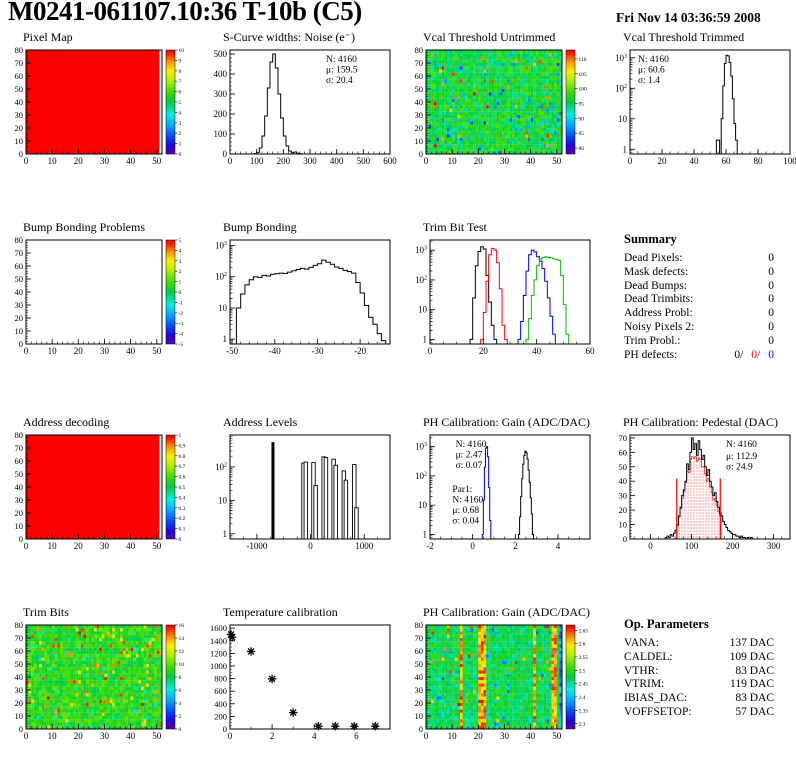 The image size is (796, 772). Describe the element at coordinates (751, 643) in the screenshot. I see `op-parameters-row-value: 137 DAC` at that location.